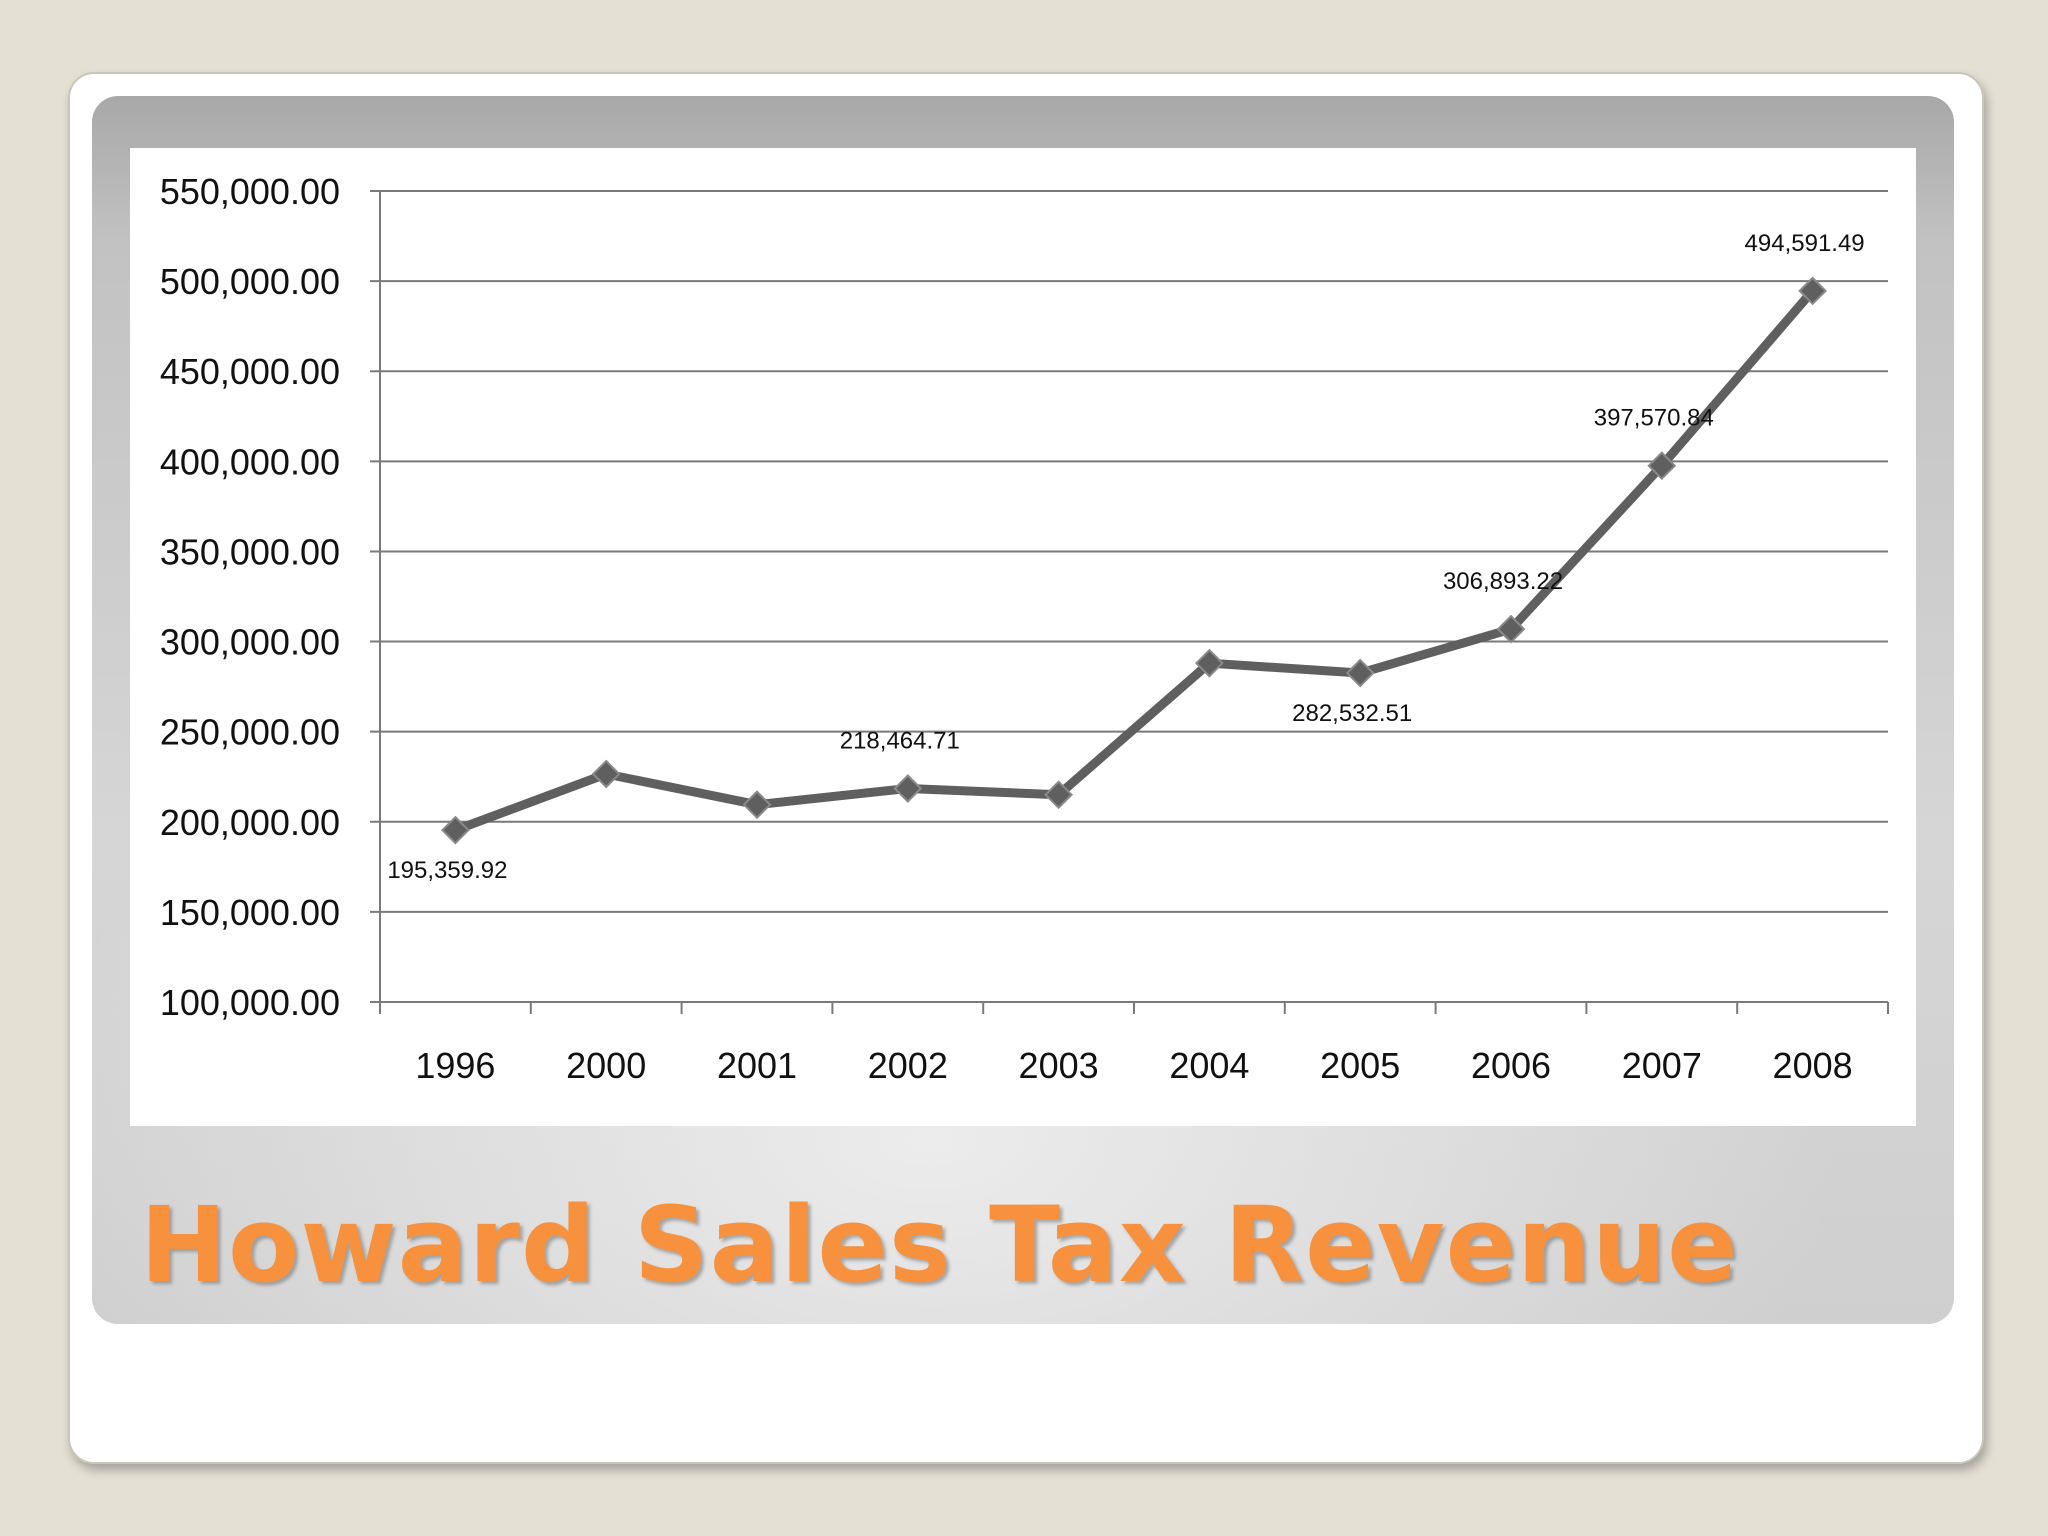  Describe the element at coordinates (1209, 1065) in the screenshot. I see `x-tick-label: 2004` at that location.